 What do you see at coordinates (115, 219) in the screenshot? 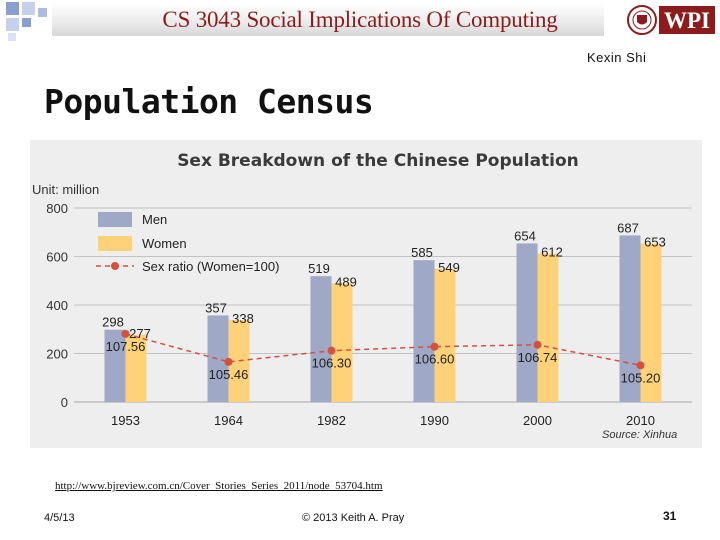
I see `legend-swatch-men` at bounding box center [115, 219].